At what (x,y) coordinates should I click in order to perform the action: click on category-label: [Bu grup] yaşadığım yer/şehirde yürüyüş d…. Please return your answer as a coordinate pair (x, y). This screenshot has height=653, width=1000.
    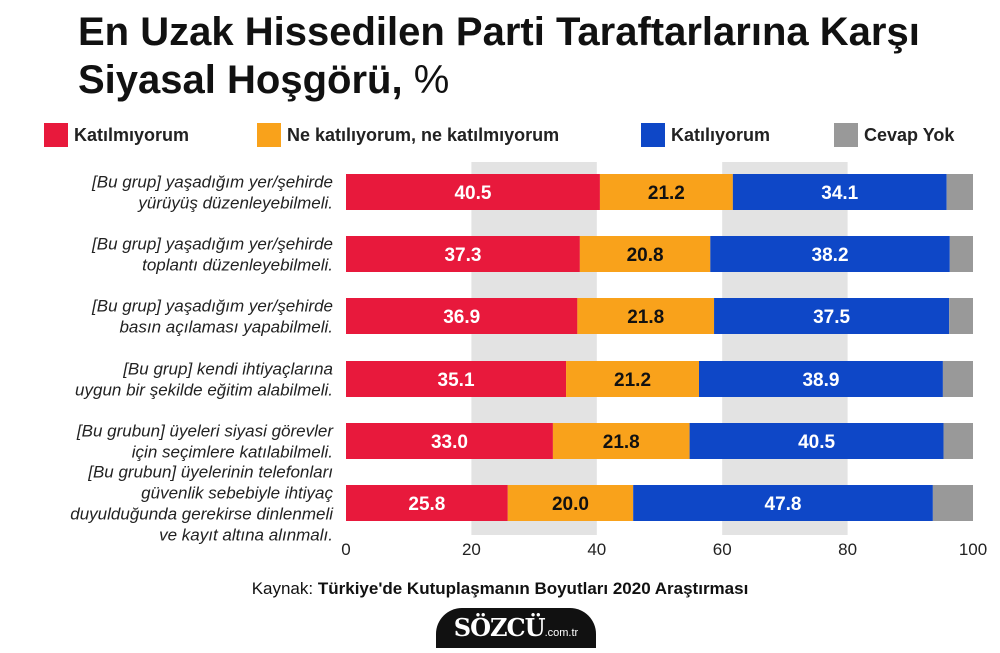
    Looking at the image, I should click on (212, 193).